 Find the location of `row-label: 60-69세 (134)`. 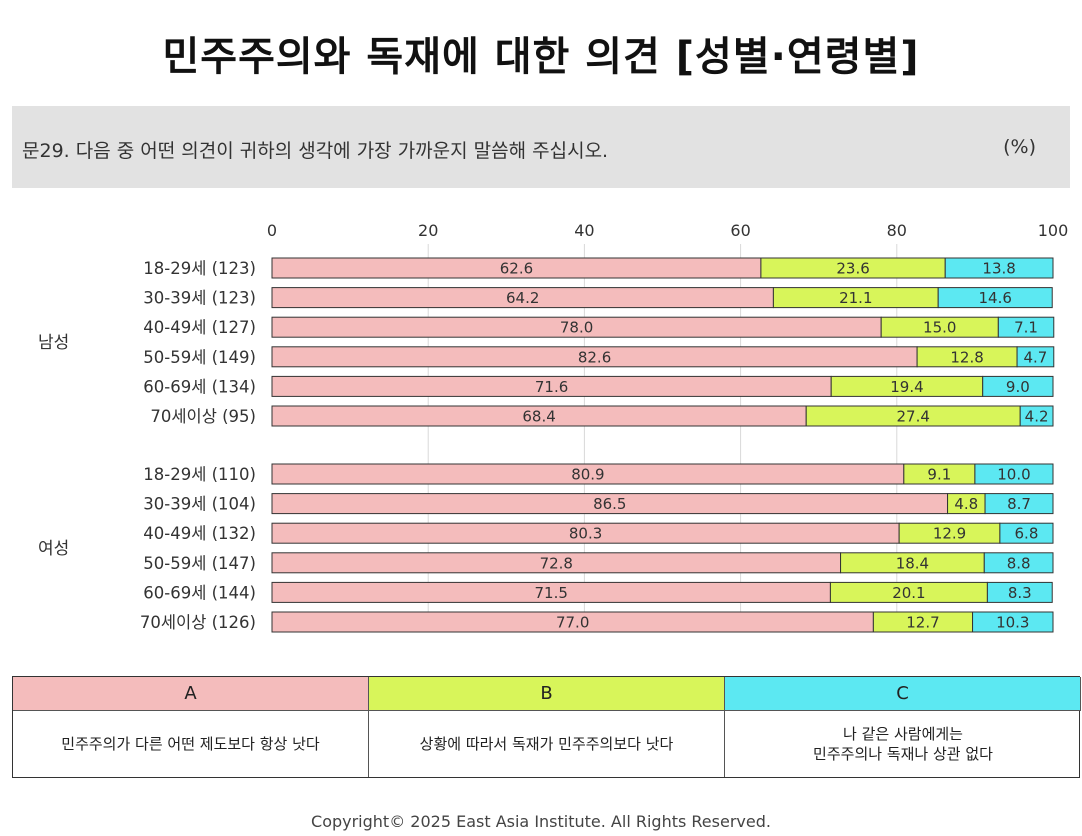

row-label: 60-69세 (134) is located at coordinates (199, 386).